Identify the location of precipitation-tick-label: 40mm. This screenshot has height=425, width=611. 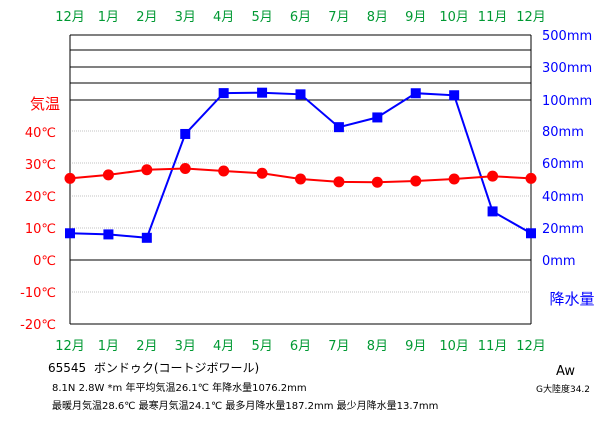
(563, 197).